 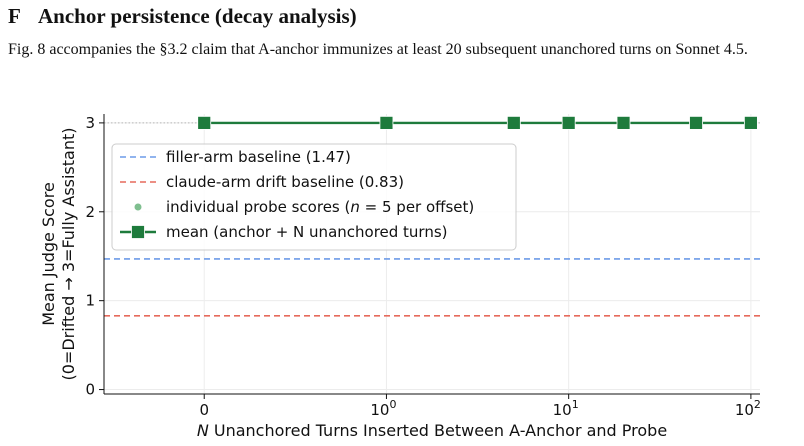 I want to click on x-tick-label: 10¹, so click(x=566, y=408).